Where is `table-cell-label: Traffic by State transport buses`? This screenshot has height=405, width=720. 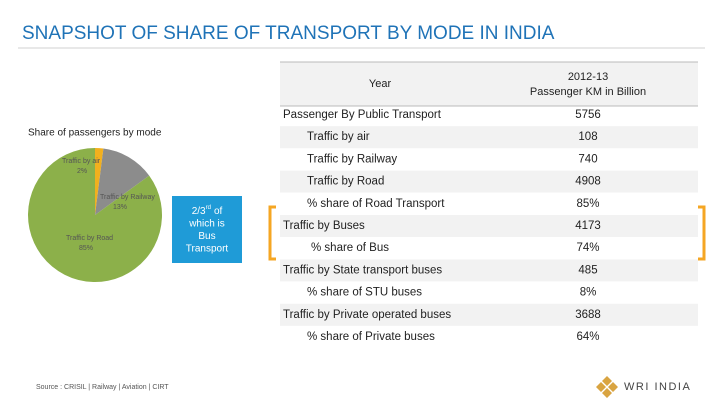 table-cell-label: Traffic by State transport buses is located at coordinates (362, 270).